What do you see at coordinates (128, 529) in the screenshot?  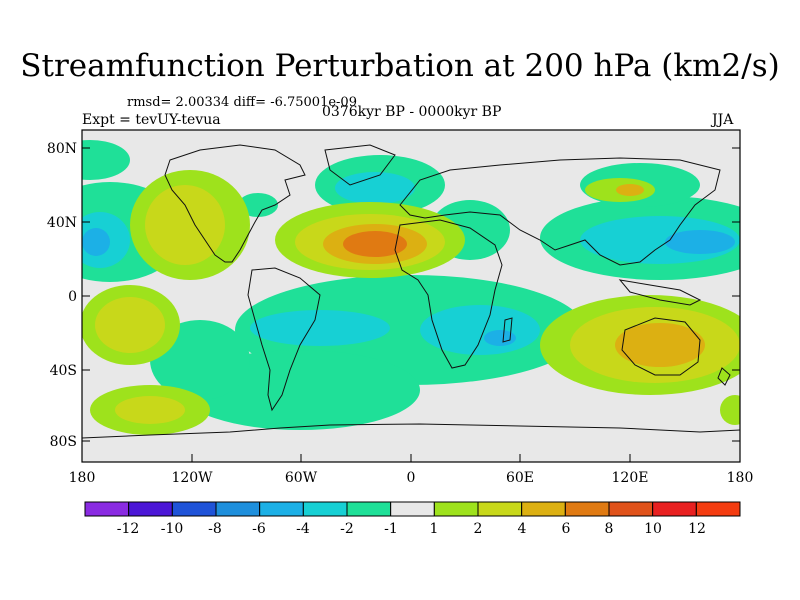 I see `colorbar-label: -12` at bounding box center [128, 529].